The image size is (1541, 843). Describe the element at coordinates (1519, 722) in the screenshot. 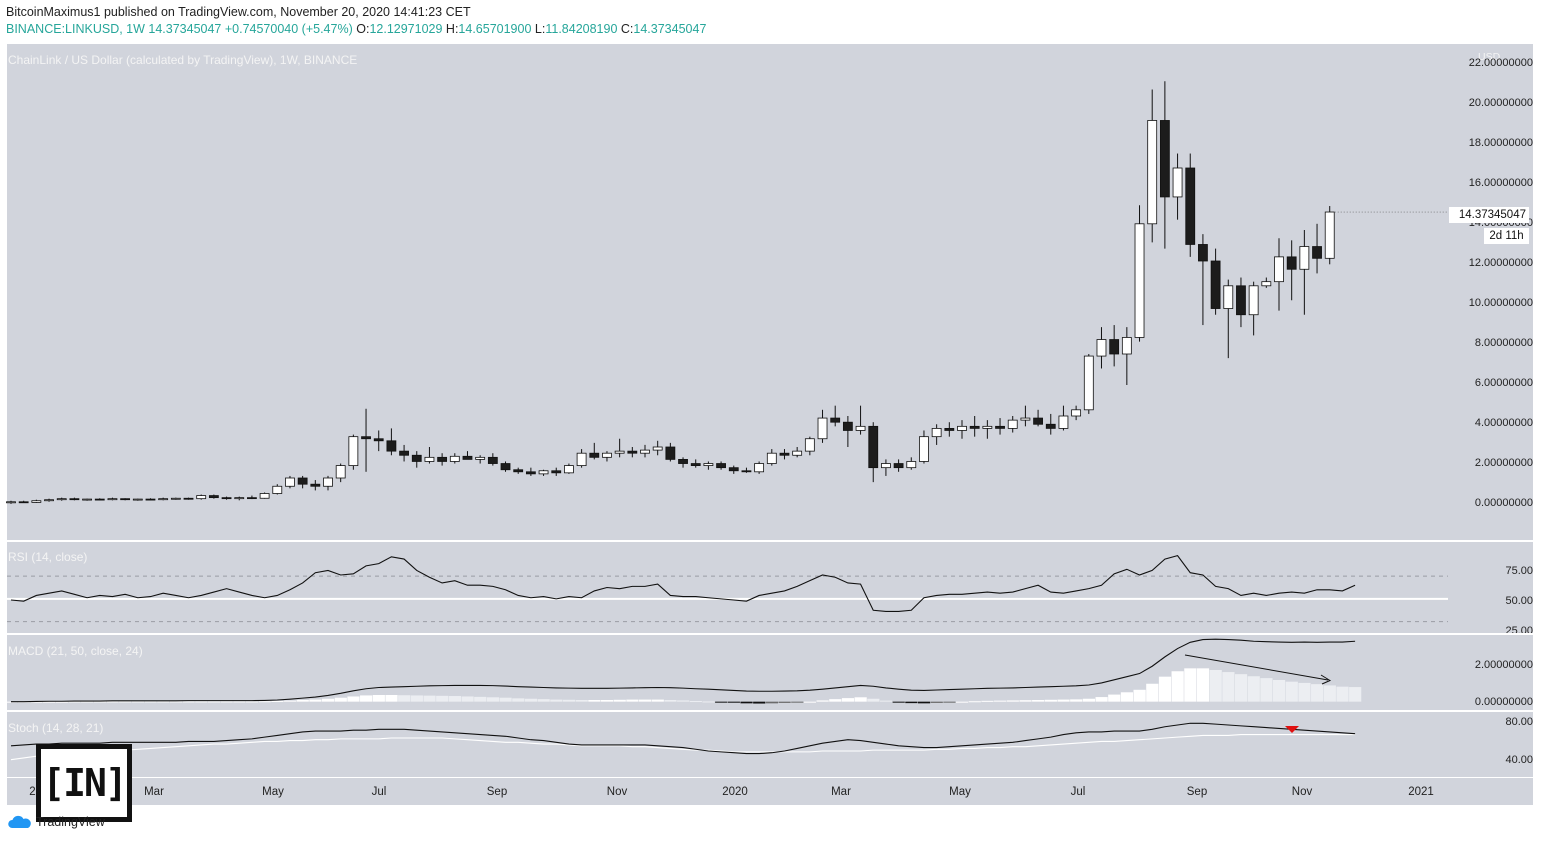

I see `stoch-tick-80: 80.00` at that location.